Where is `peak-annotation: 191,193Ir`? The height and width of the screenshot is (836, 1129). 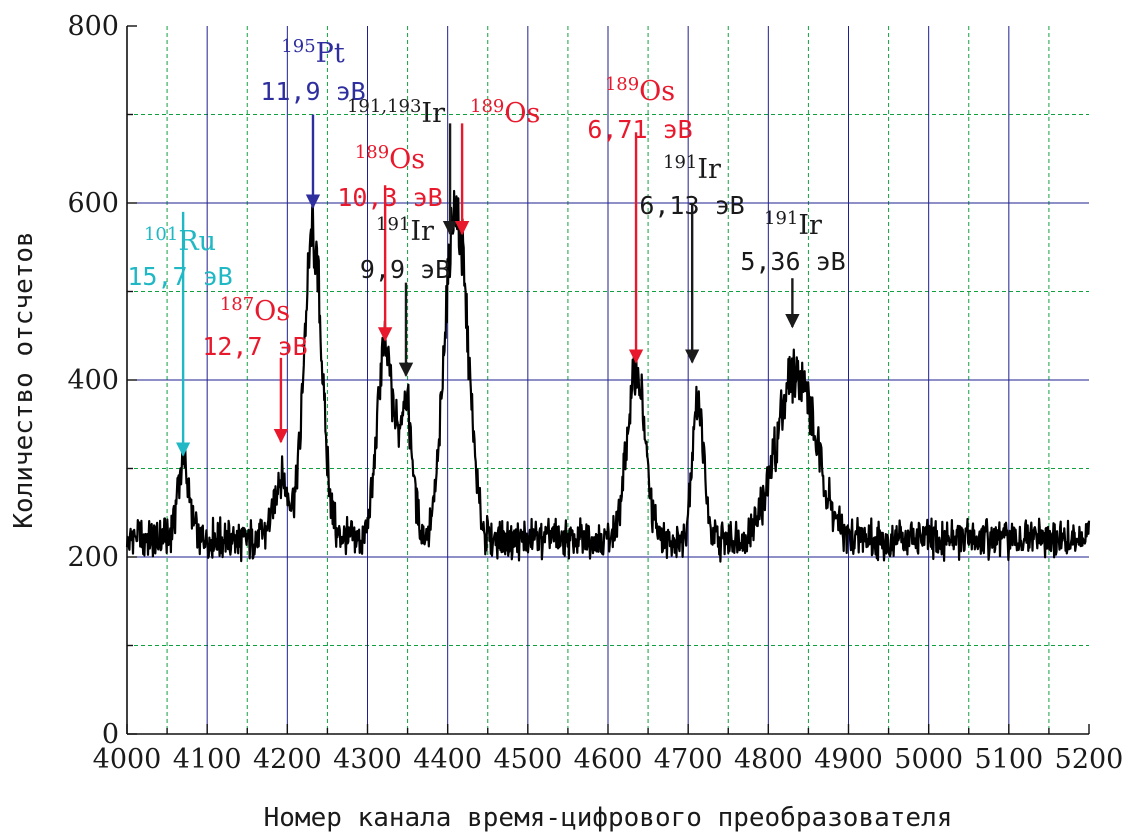 peak-annotation: 191,193Ir is located at coordinates (402, 166).